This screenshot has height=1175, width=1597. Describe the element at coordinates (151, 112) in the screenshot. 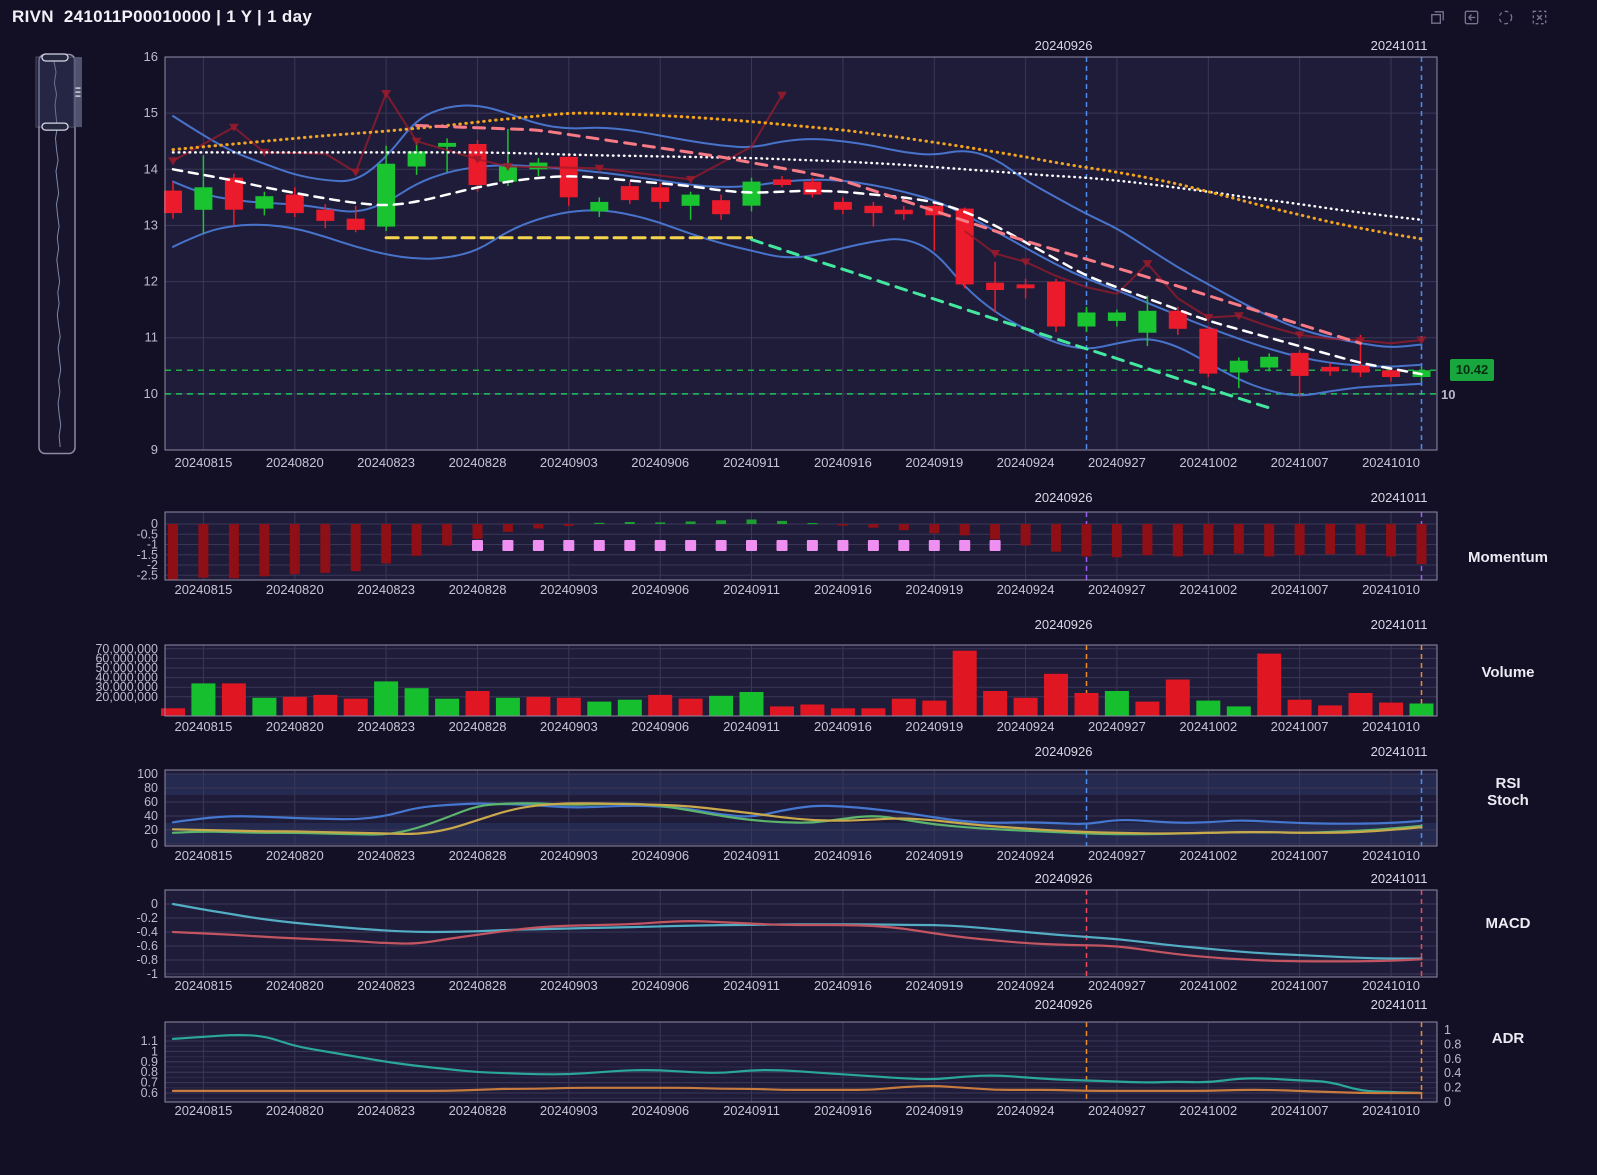

I see `svg-text: 15` at that location.